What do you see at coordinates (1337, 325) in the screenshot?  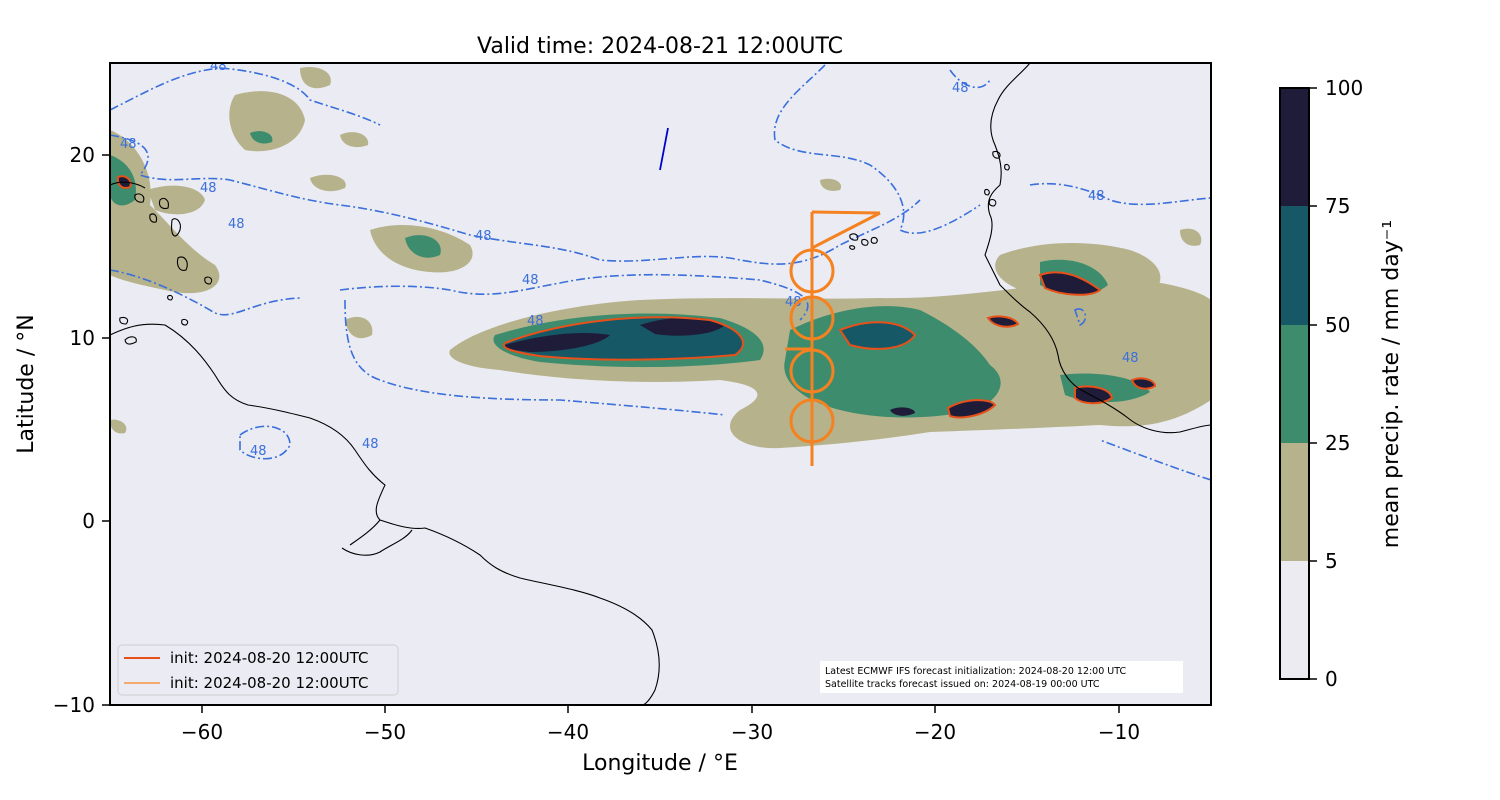 I see `colorbar-tick-label: 50` at bounding box center [1337, 325].